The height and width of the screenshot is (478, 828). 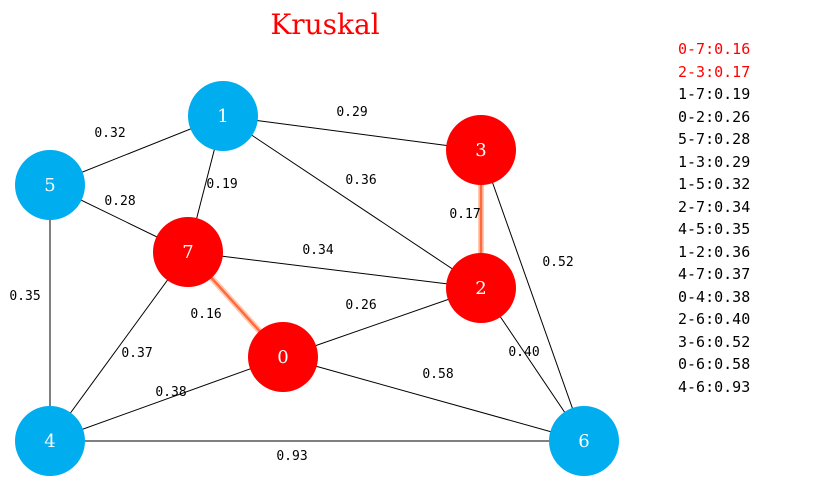 I want to click on edge-weight-label-0-6: 0.58, so click(x=437, y=374).